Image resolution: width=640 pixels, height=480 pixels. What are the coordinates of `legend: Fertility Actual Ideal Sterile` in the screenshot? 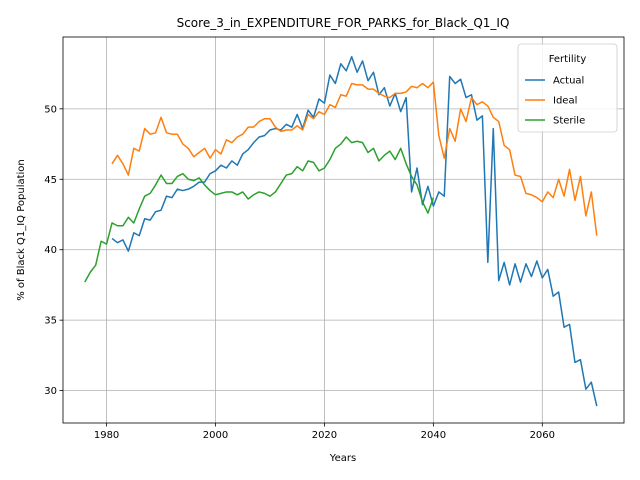 It's located at (567, 88).